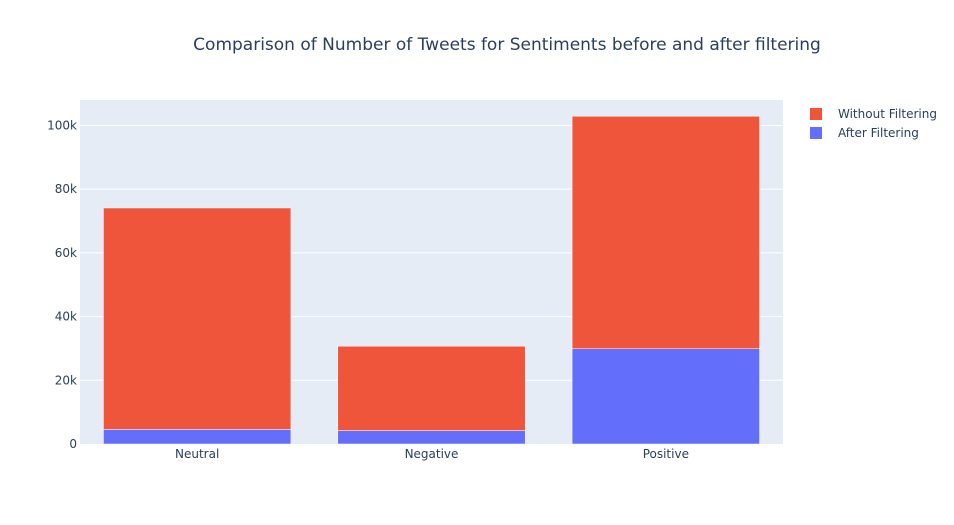 This screenshot has width=954, height=525. What do you see at coordinates (66, 380) in the screenshot?
I see `y-tick-label: 20k` at bounding box center [66, 380].